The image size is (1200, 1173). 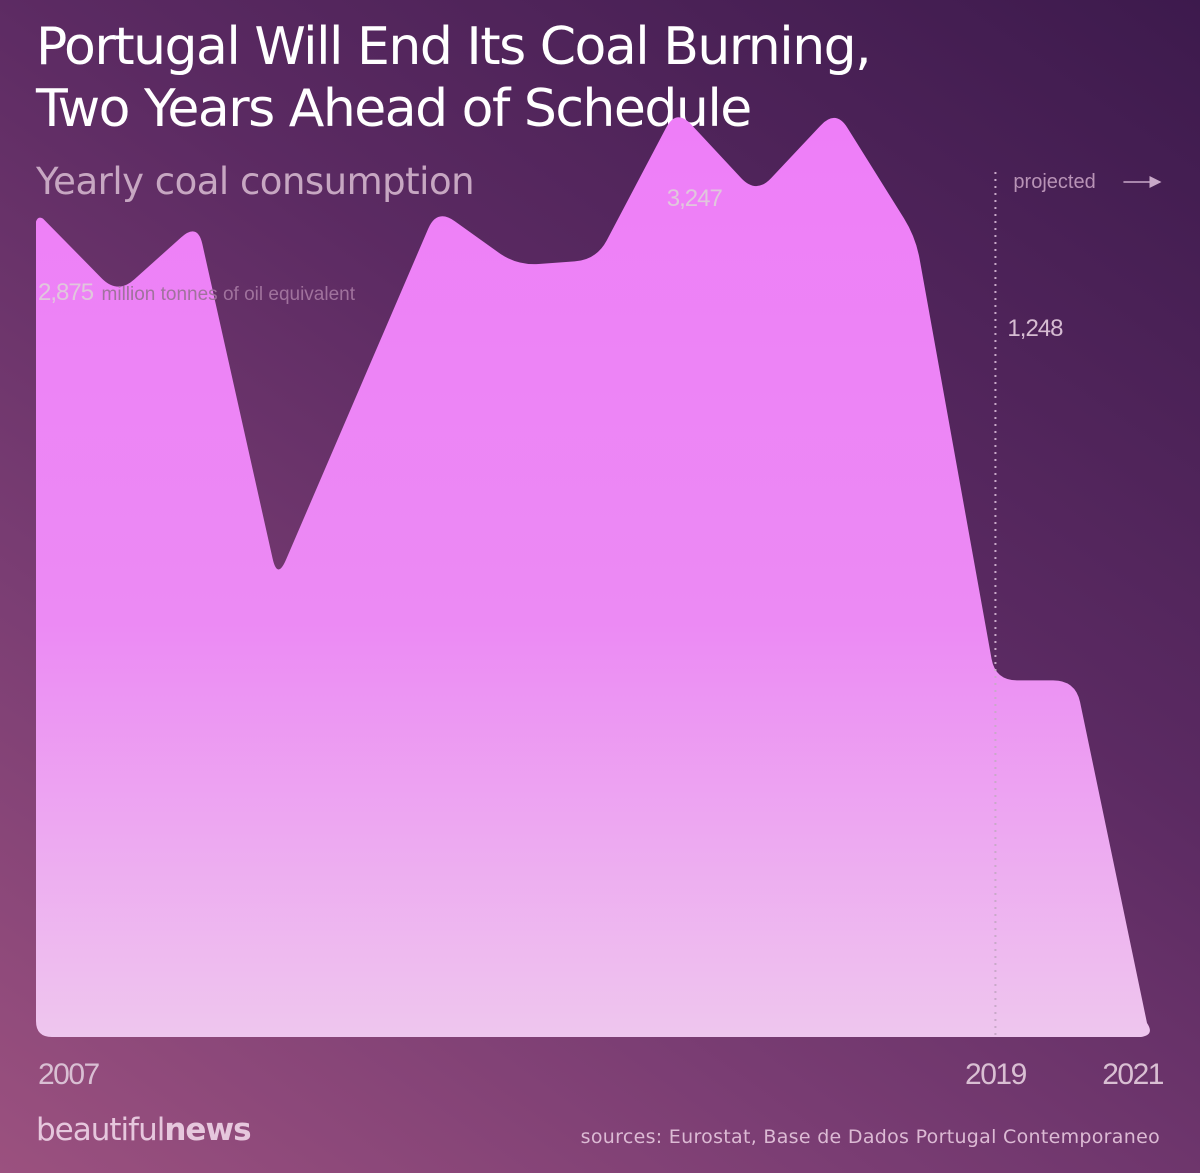 What do you see at coordinates (695, 198) in the screenshot?
I see `peak-value-label: 3,247` at bounding box center [695, 198].